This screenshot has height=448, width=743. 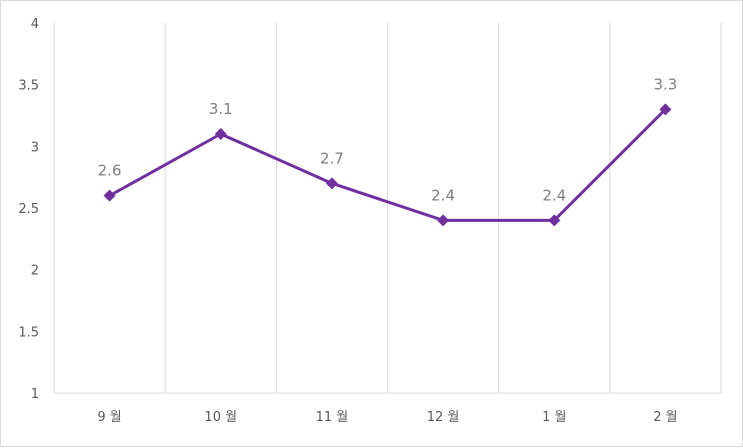 What do you see at coordinates (109, 417) in the screenshot?
I see `x-tick-label: 9 월` at bounding box center [109, 417].